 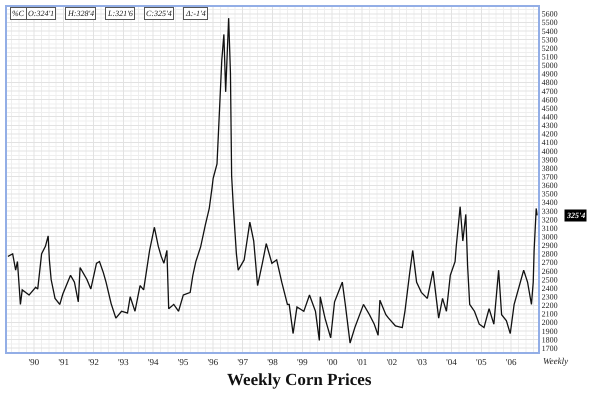 I want to click on x-tick-label: '92, so click(x=93, y=361).